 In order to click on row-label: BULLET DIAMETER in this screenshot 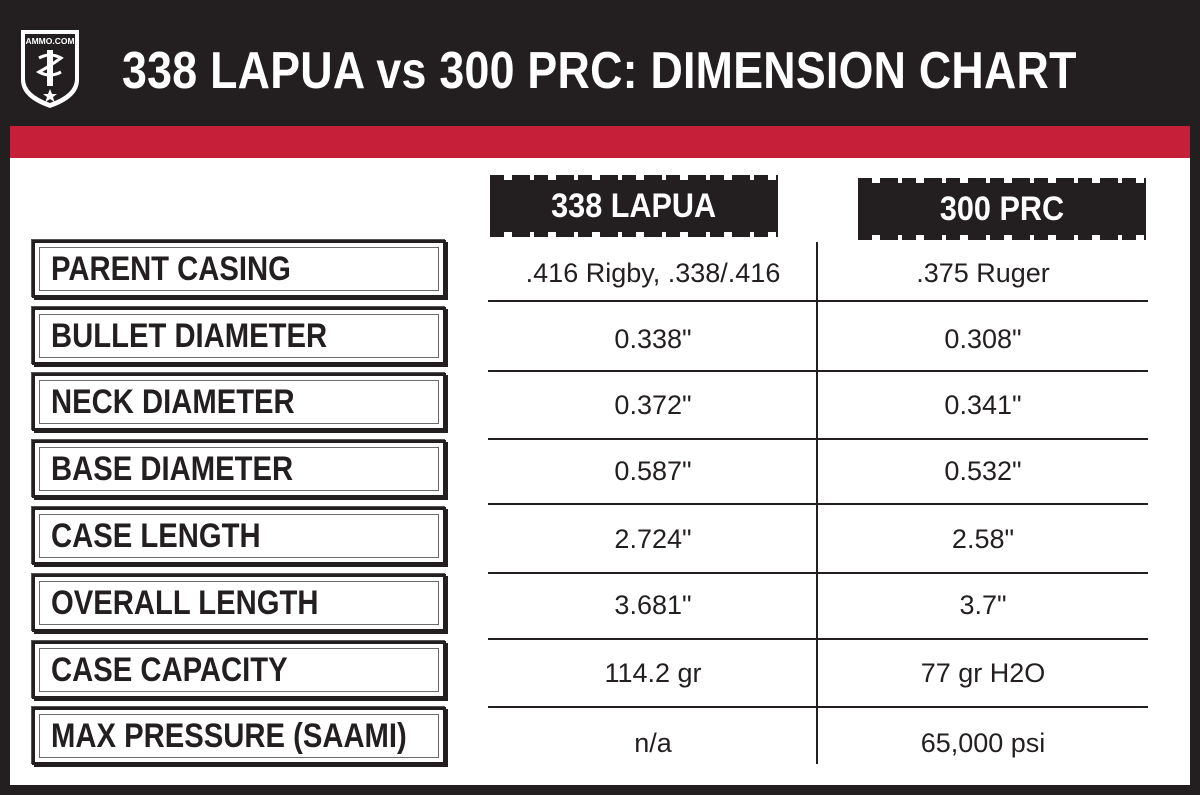, I will do `click(189, 336)`.